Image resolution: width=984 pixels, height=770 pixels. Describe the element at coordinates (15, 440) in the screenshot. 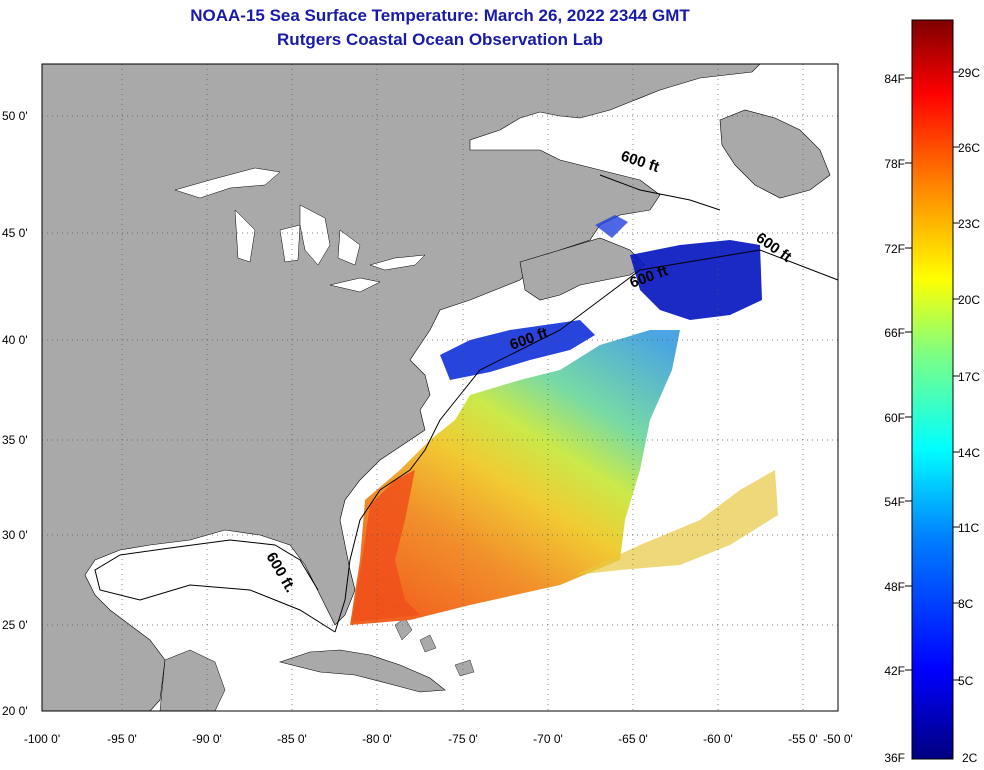

I see `lat-label: 35 0'` at that location.